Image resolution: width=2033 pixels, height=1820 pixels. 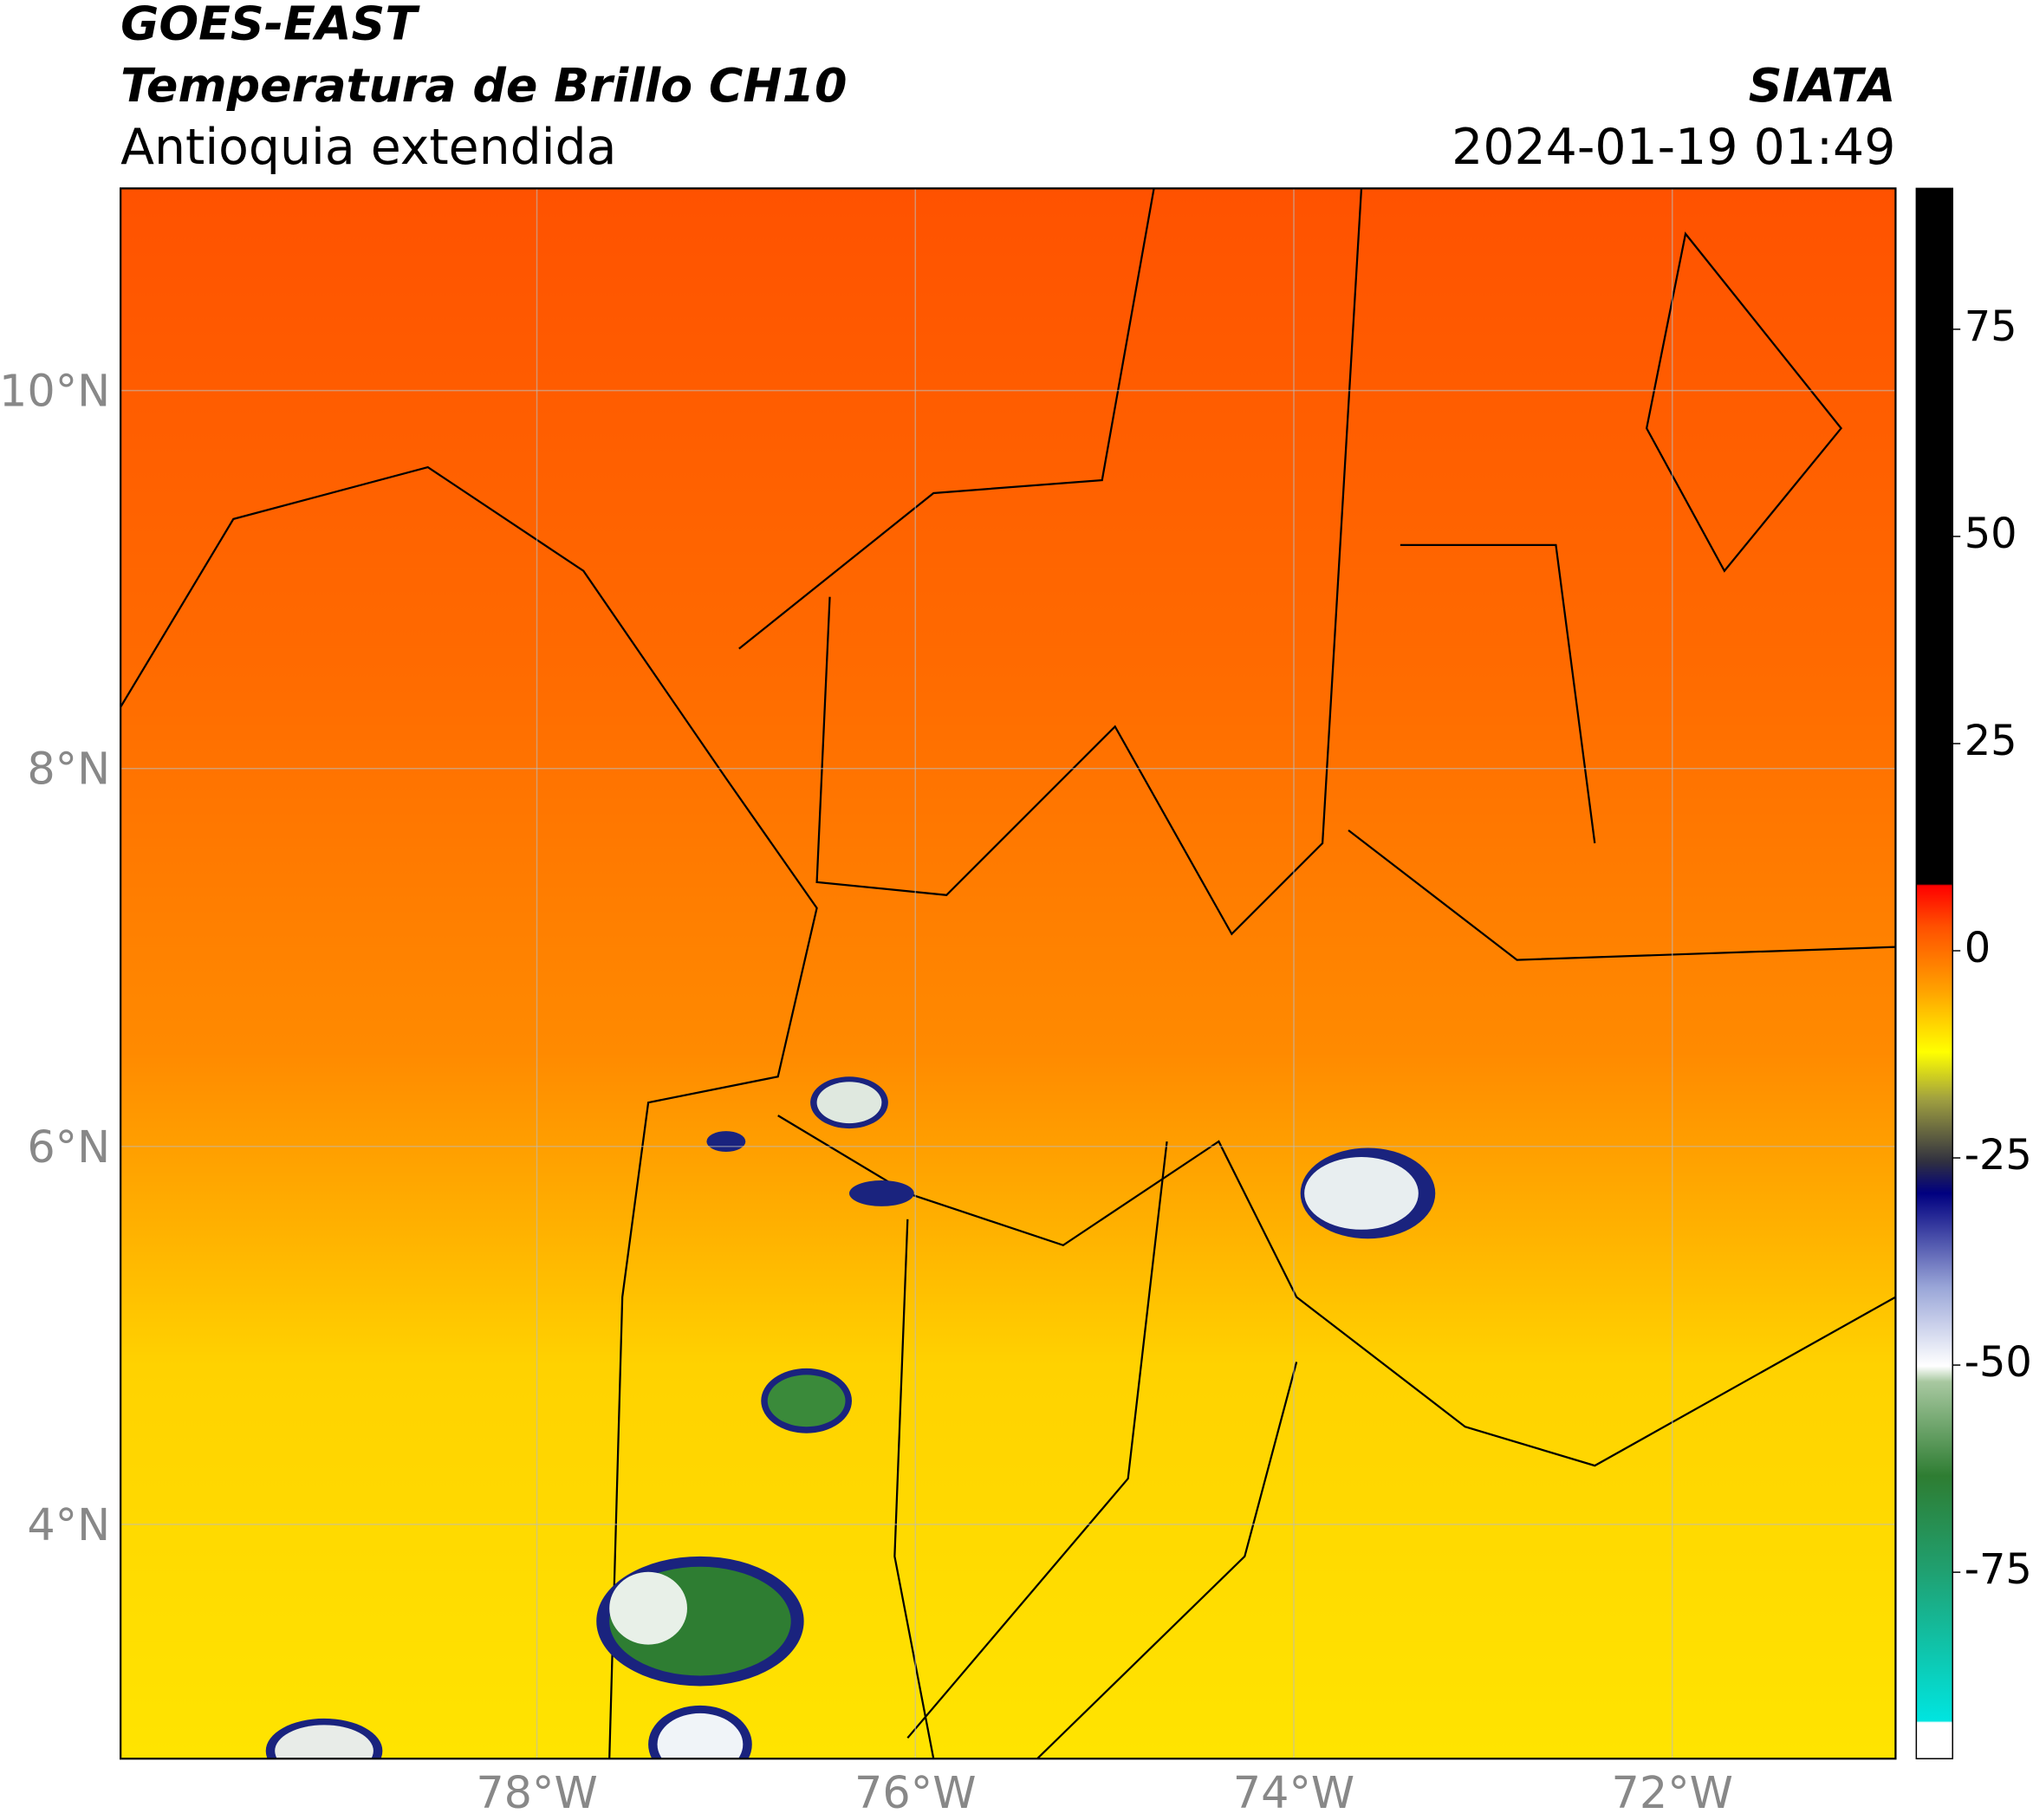 What do you see at coordinates (68, 1524) in the screenshot?
I see `y-tick-label: 4°N` at bounding box center [68, 1524].